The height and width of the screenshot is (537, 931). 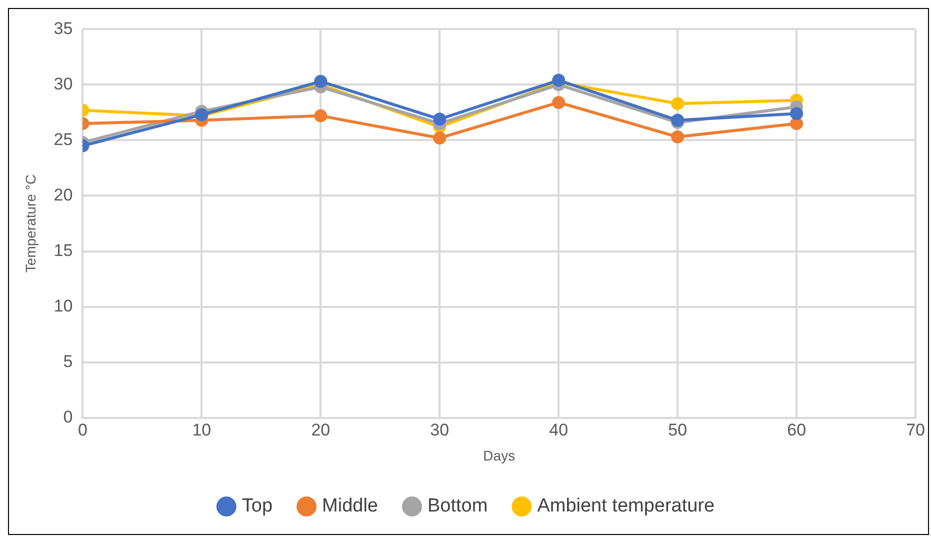 I want to click on x-tick-label: 70, so click(x=916, y=430).